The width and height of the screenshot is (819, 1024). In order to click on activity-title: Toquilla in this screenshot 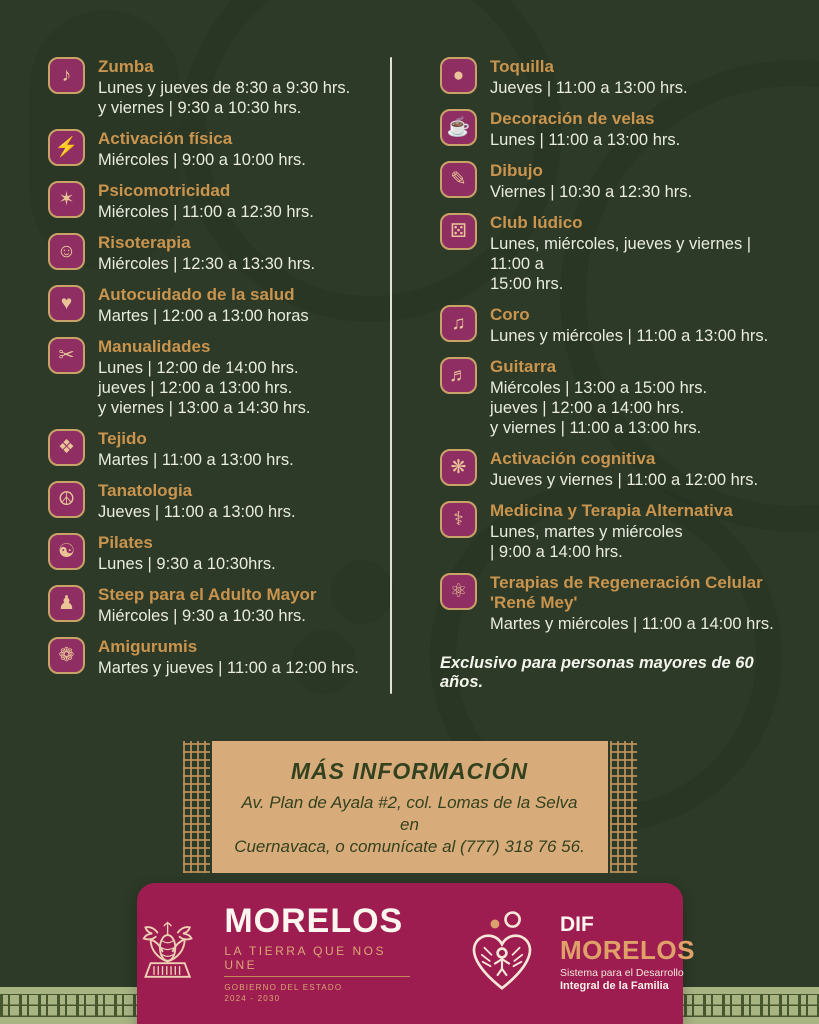, I will do `click(522, 66)`.